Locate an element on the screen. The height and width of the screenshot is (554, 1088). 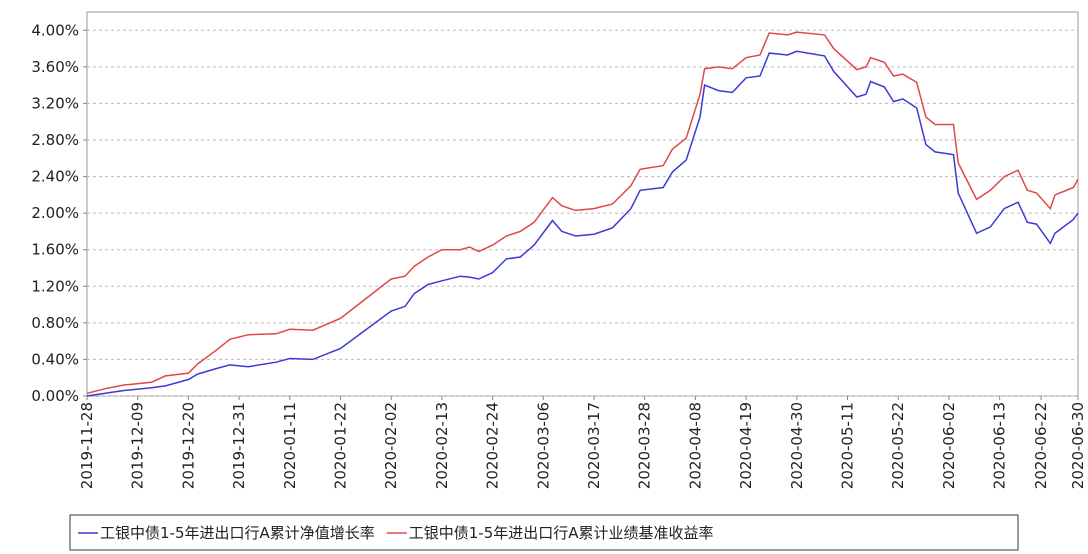
x-tick-label: 2020-06-13 is located at coordinates (1000, 445).